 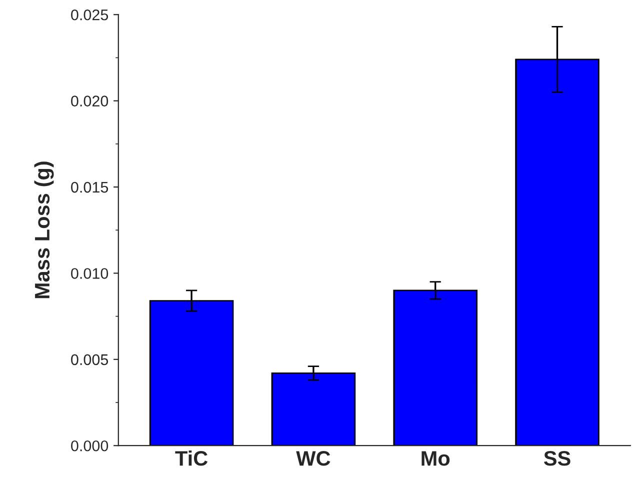 I want to click on y-axis-title: Mass Loss (g), so click(x=44, y=230).